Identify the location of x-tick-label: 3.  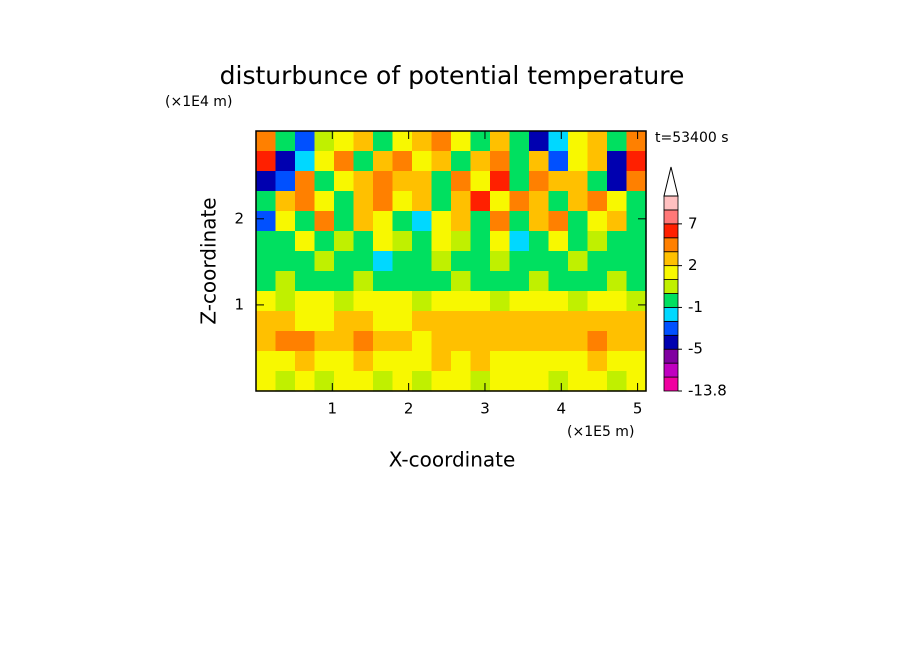
(485, 409).